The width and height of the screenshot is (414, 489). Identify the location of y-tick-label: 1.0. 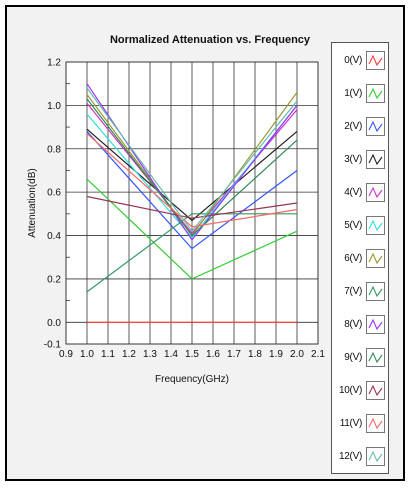
(54, 106).